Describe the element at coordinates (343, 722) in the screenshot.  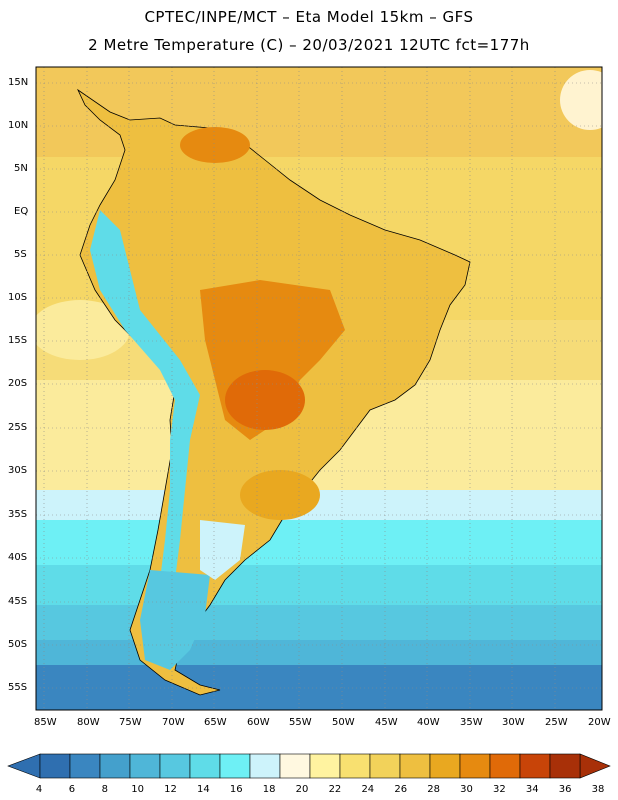
I see `lon-label: 50W` at that location.